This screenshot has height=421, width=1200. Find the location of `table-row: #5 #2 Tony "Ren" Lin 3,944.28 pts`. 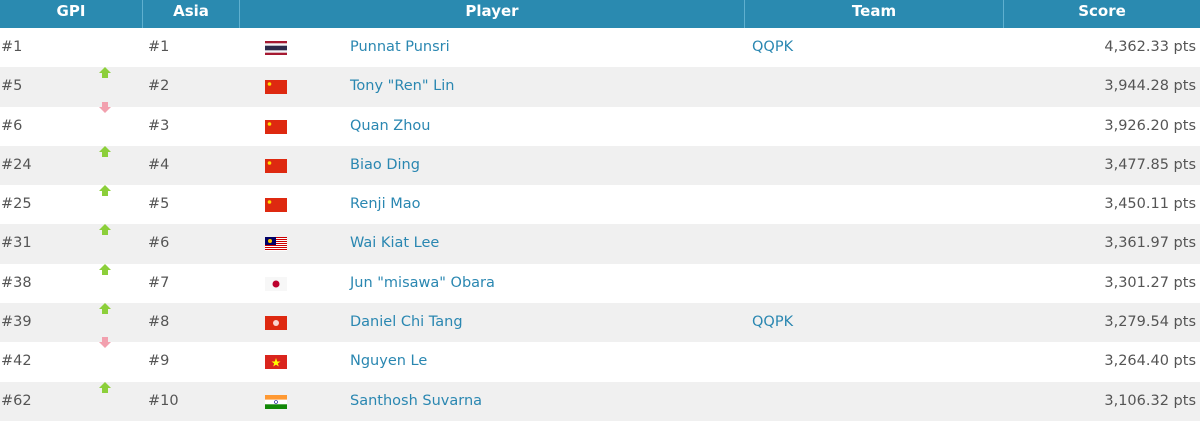

table-row: #5 #2 Tony "Ren" Lin 3,944.28 pts is located at coordinates (600, 87).